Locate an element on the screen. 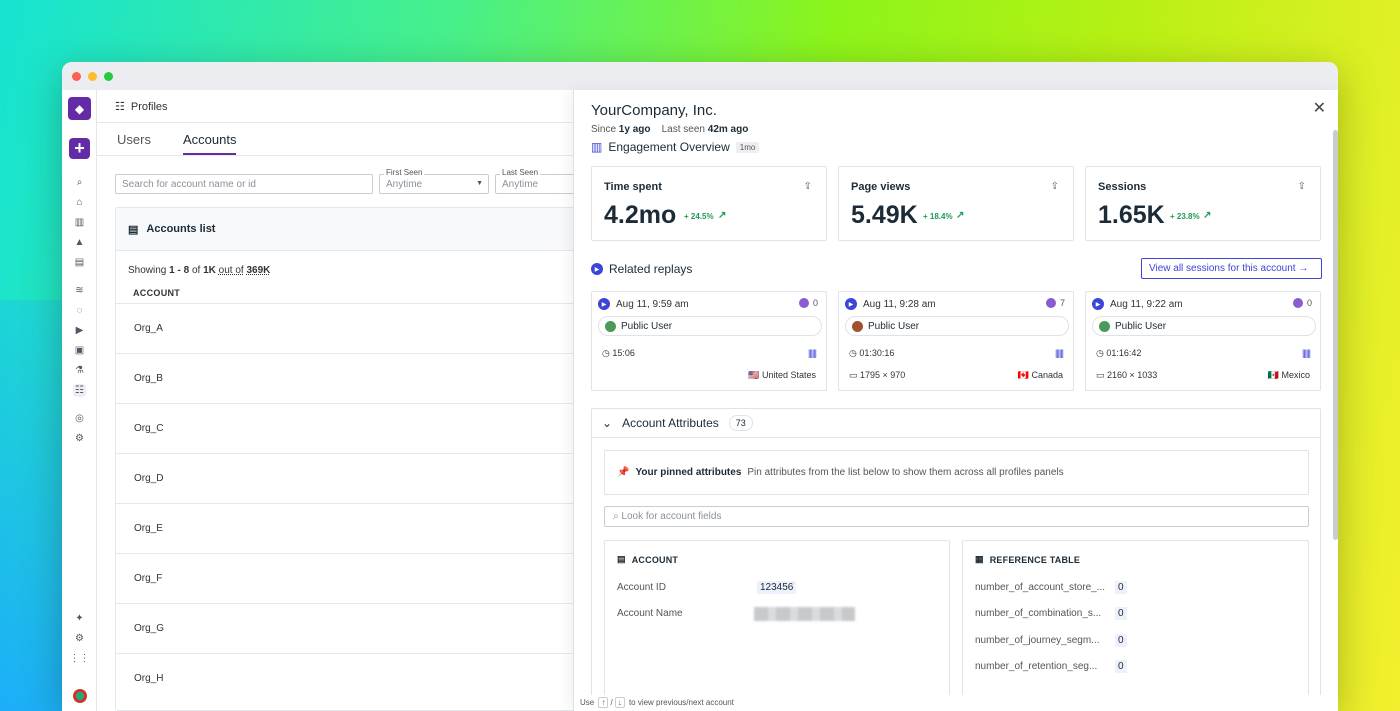  metric-card-sessions: Sessions ⇪ 1.65K + 23.8% ↗ is located at coordinates (1203, 203).